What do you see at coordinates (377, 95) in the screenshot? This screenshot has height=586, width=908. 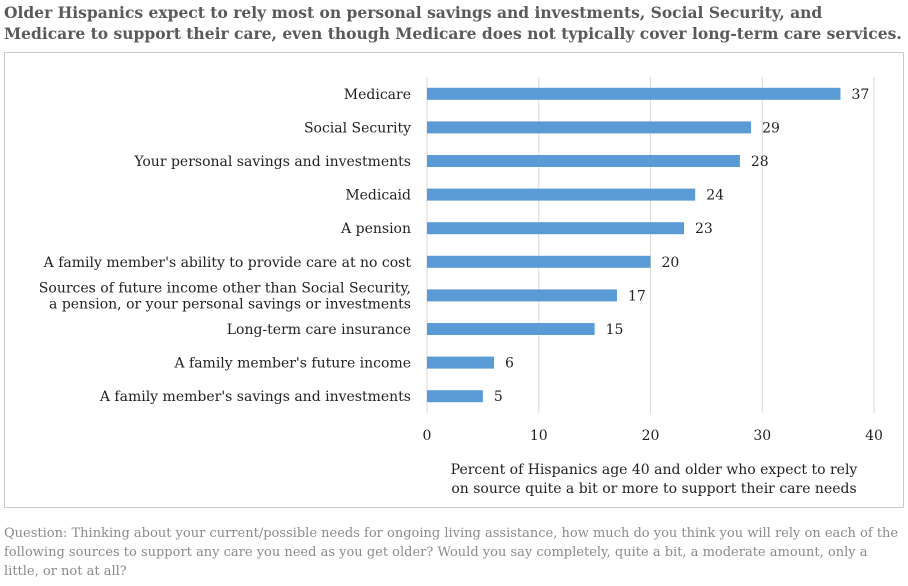 I see `category-label: Medicare` at bounding box center [377, 95].